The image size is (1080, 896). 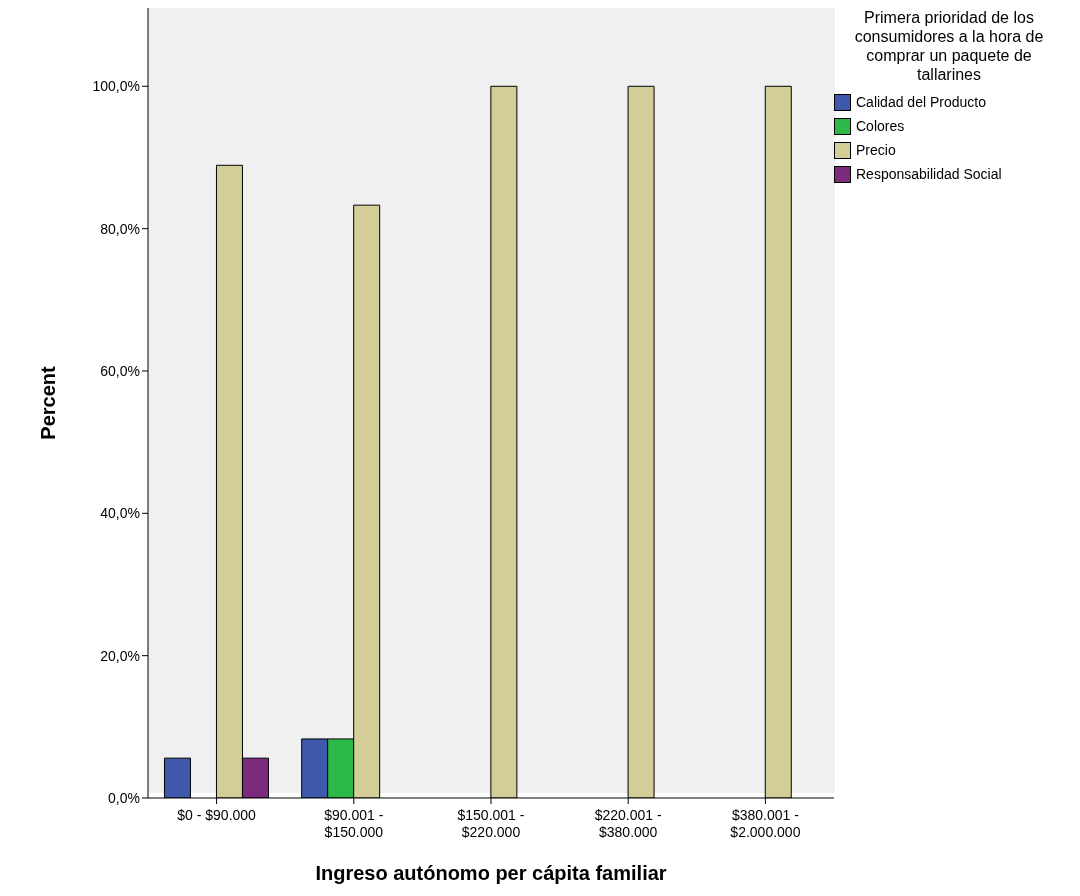 What do you see at coordinates (48, 402) in the screenshot?
I see `y-axis-title: Percent` at bounding box center [48, 402].